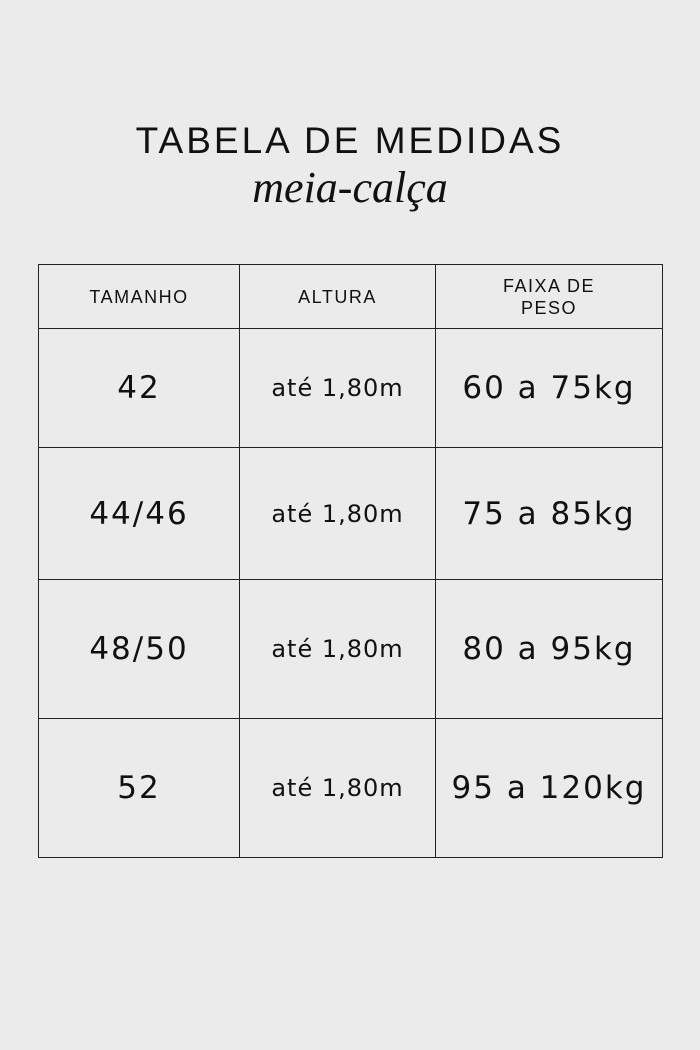  Describe the element at coordinates (139, 788) in the screenshot. I see `cell-size: 52` at that location.